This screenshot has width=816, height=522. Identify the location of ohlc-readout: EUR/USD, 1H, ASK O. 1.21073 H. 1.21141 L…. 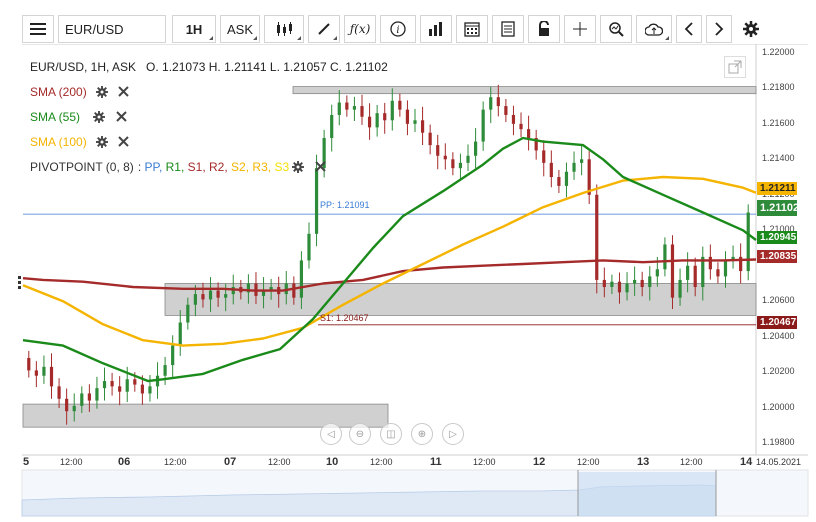
(209, 66).